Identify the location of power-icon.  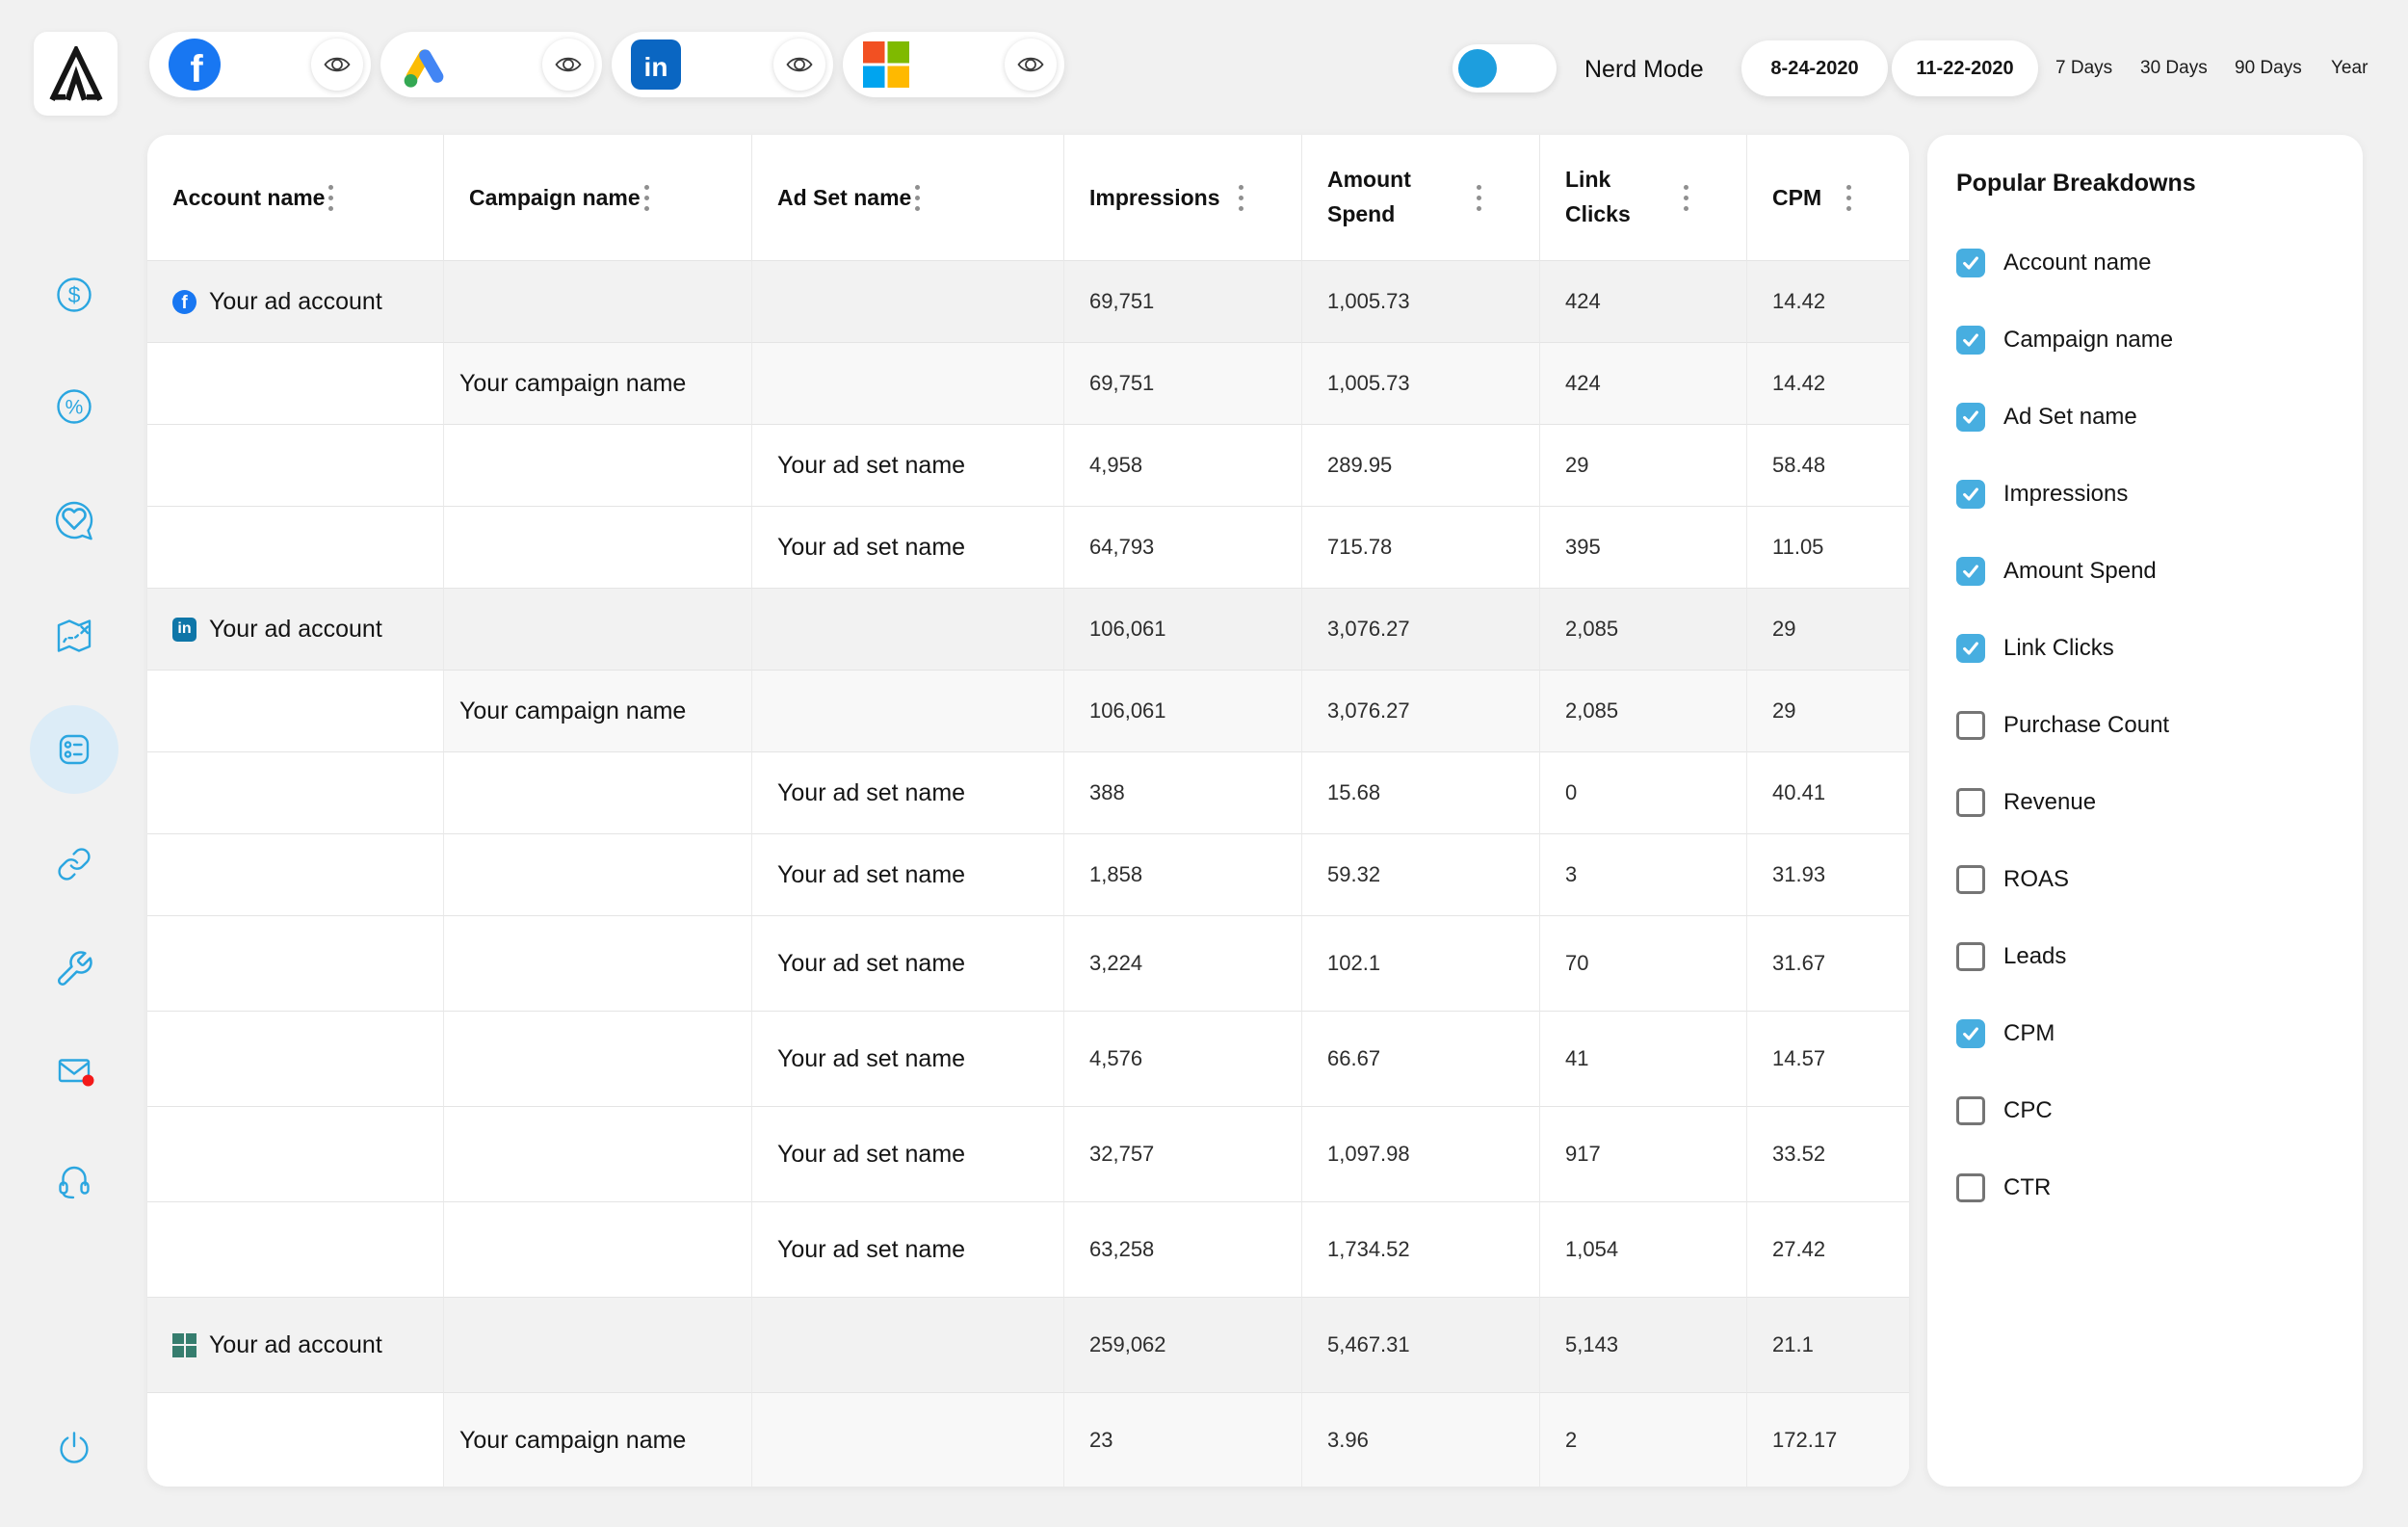
(74, 1448).